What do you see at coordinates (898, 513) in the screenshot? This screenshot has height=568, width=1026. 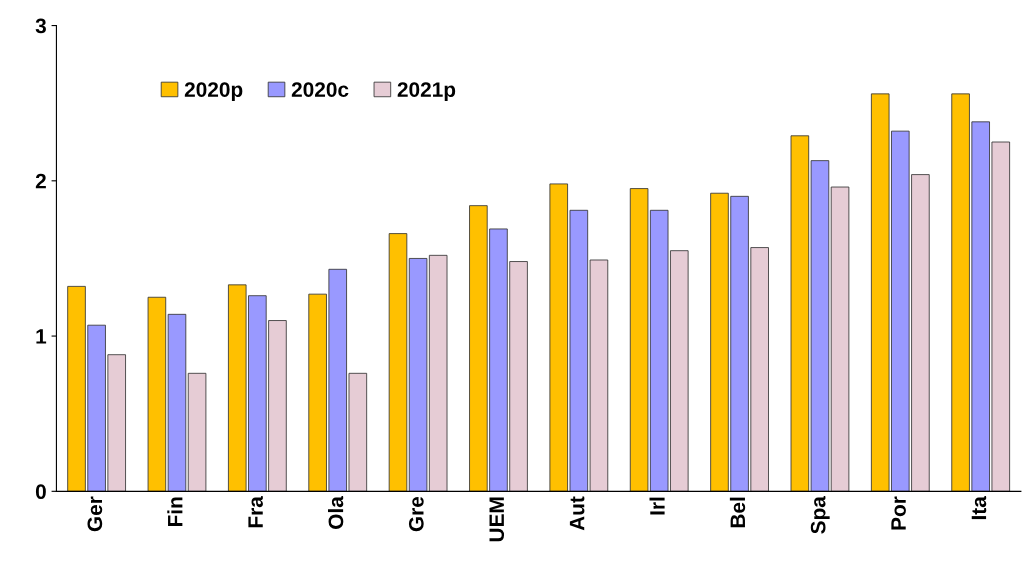 I see `x-tick-label: Por` at bounding box center [898, 513].